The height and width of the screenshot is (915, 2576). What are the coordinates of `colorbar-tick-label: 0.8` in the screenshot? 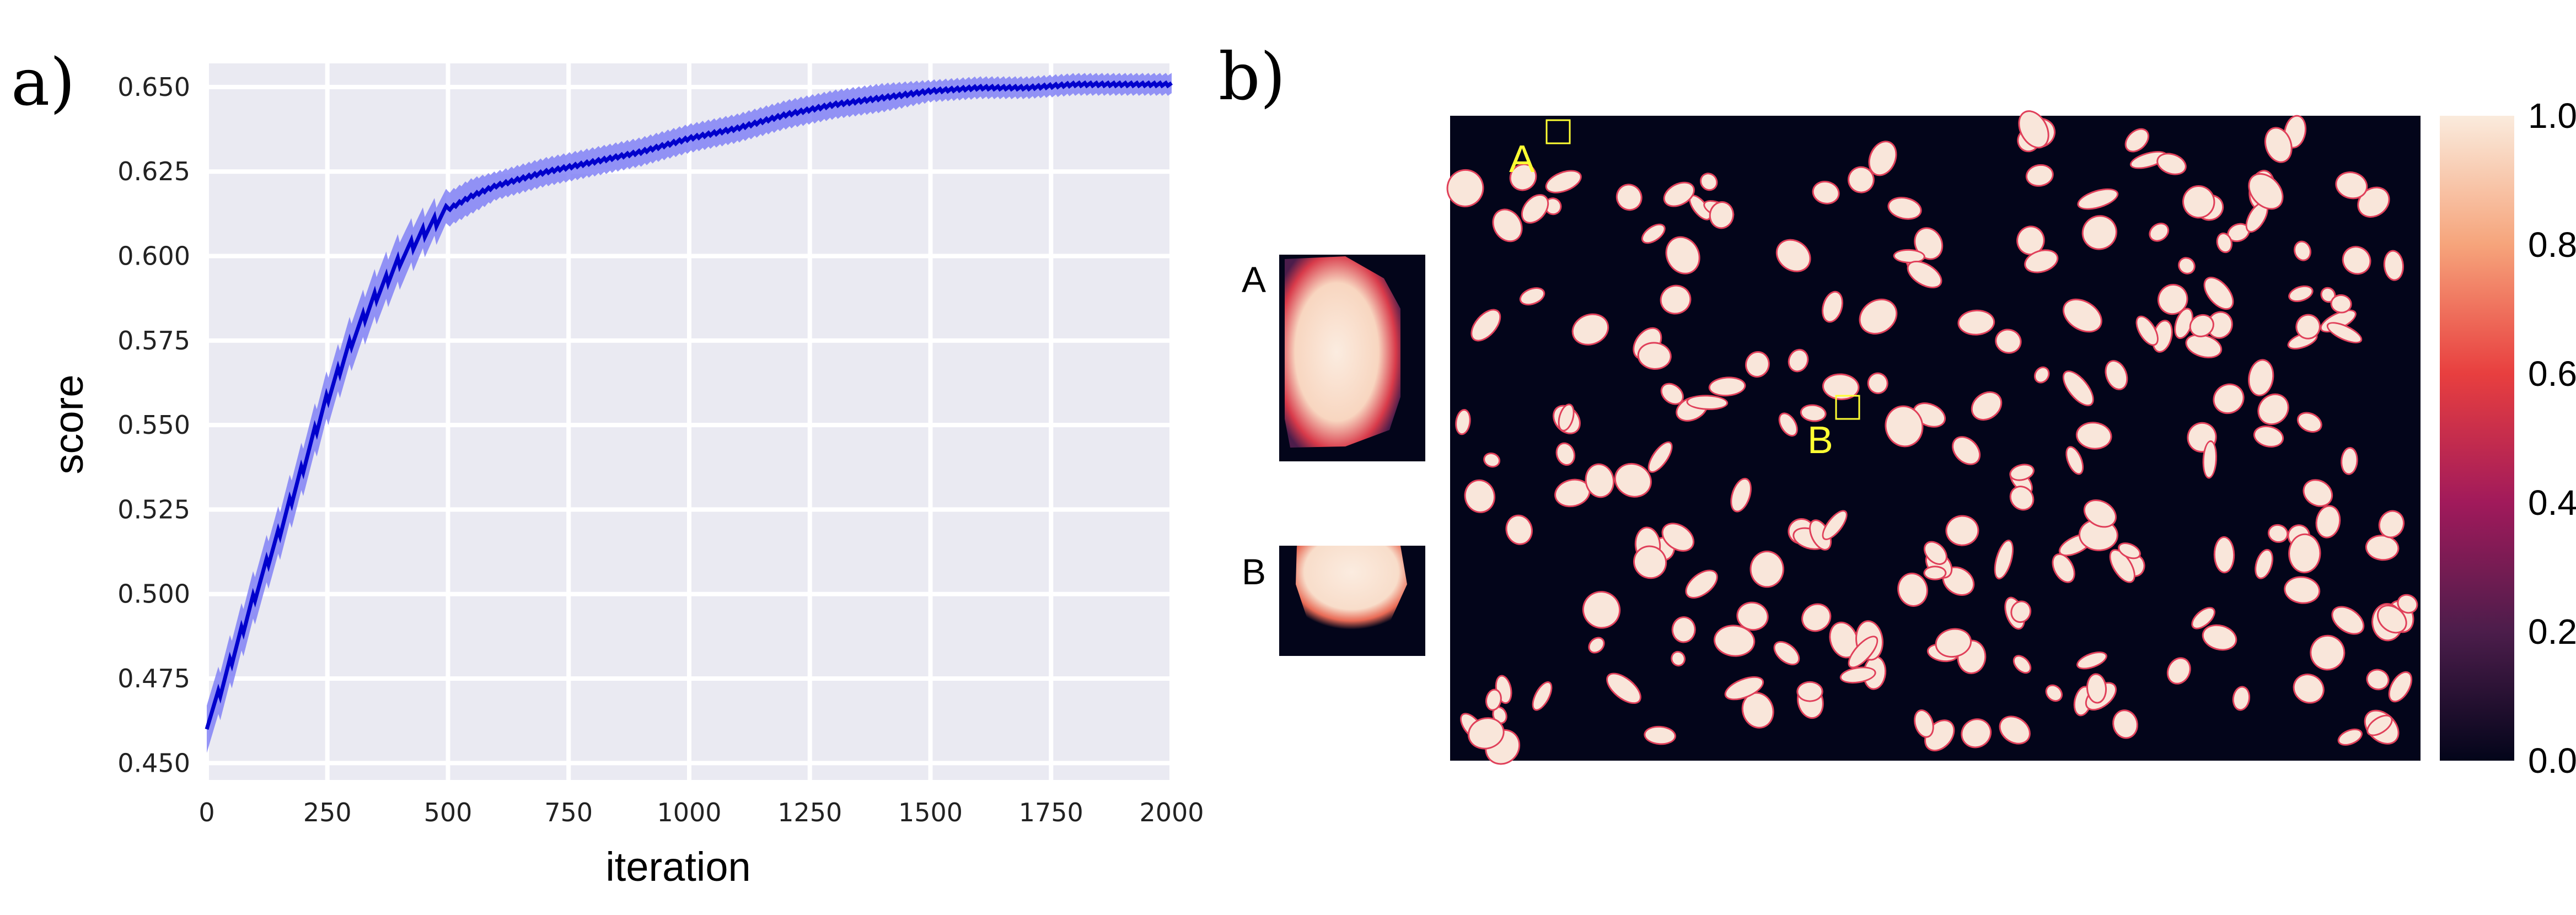 It's located at (2552, 245).